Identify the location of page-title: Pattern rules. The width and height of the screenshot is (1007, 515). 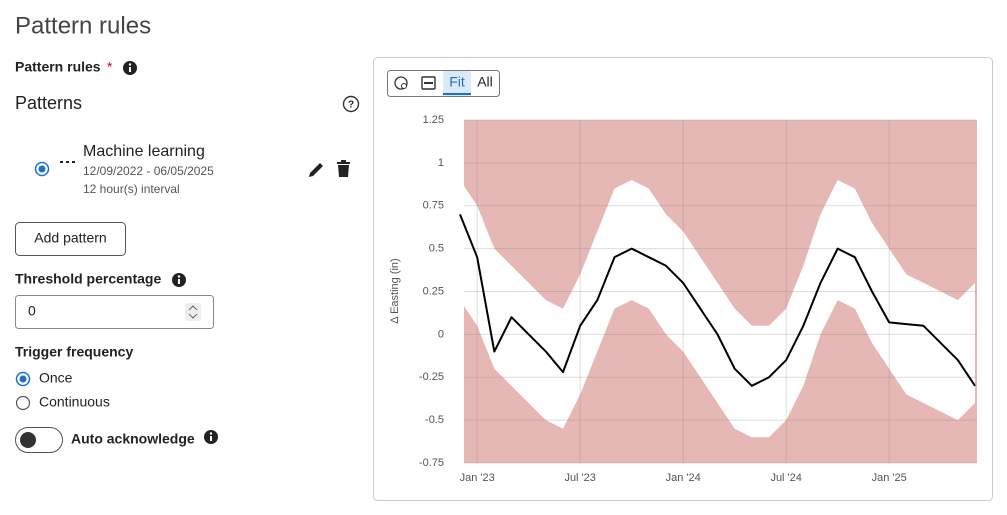
(83, 25).